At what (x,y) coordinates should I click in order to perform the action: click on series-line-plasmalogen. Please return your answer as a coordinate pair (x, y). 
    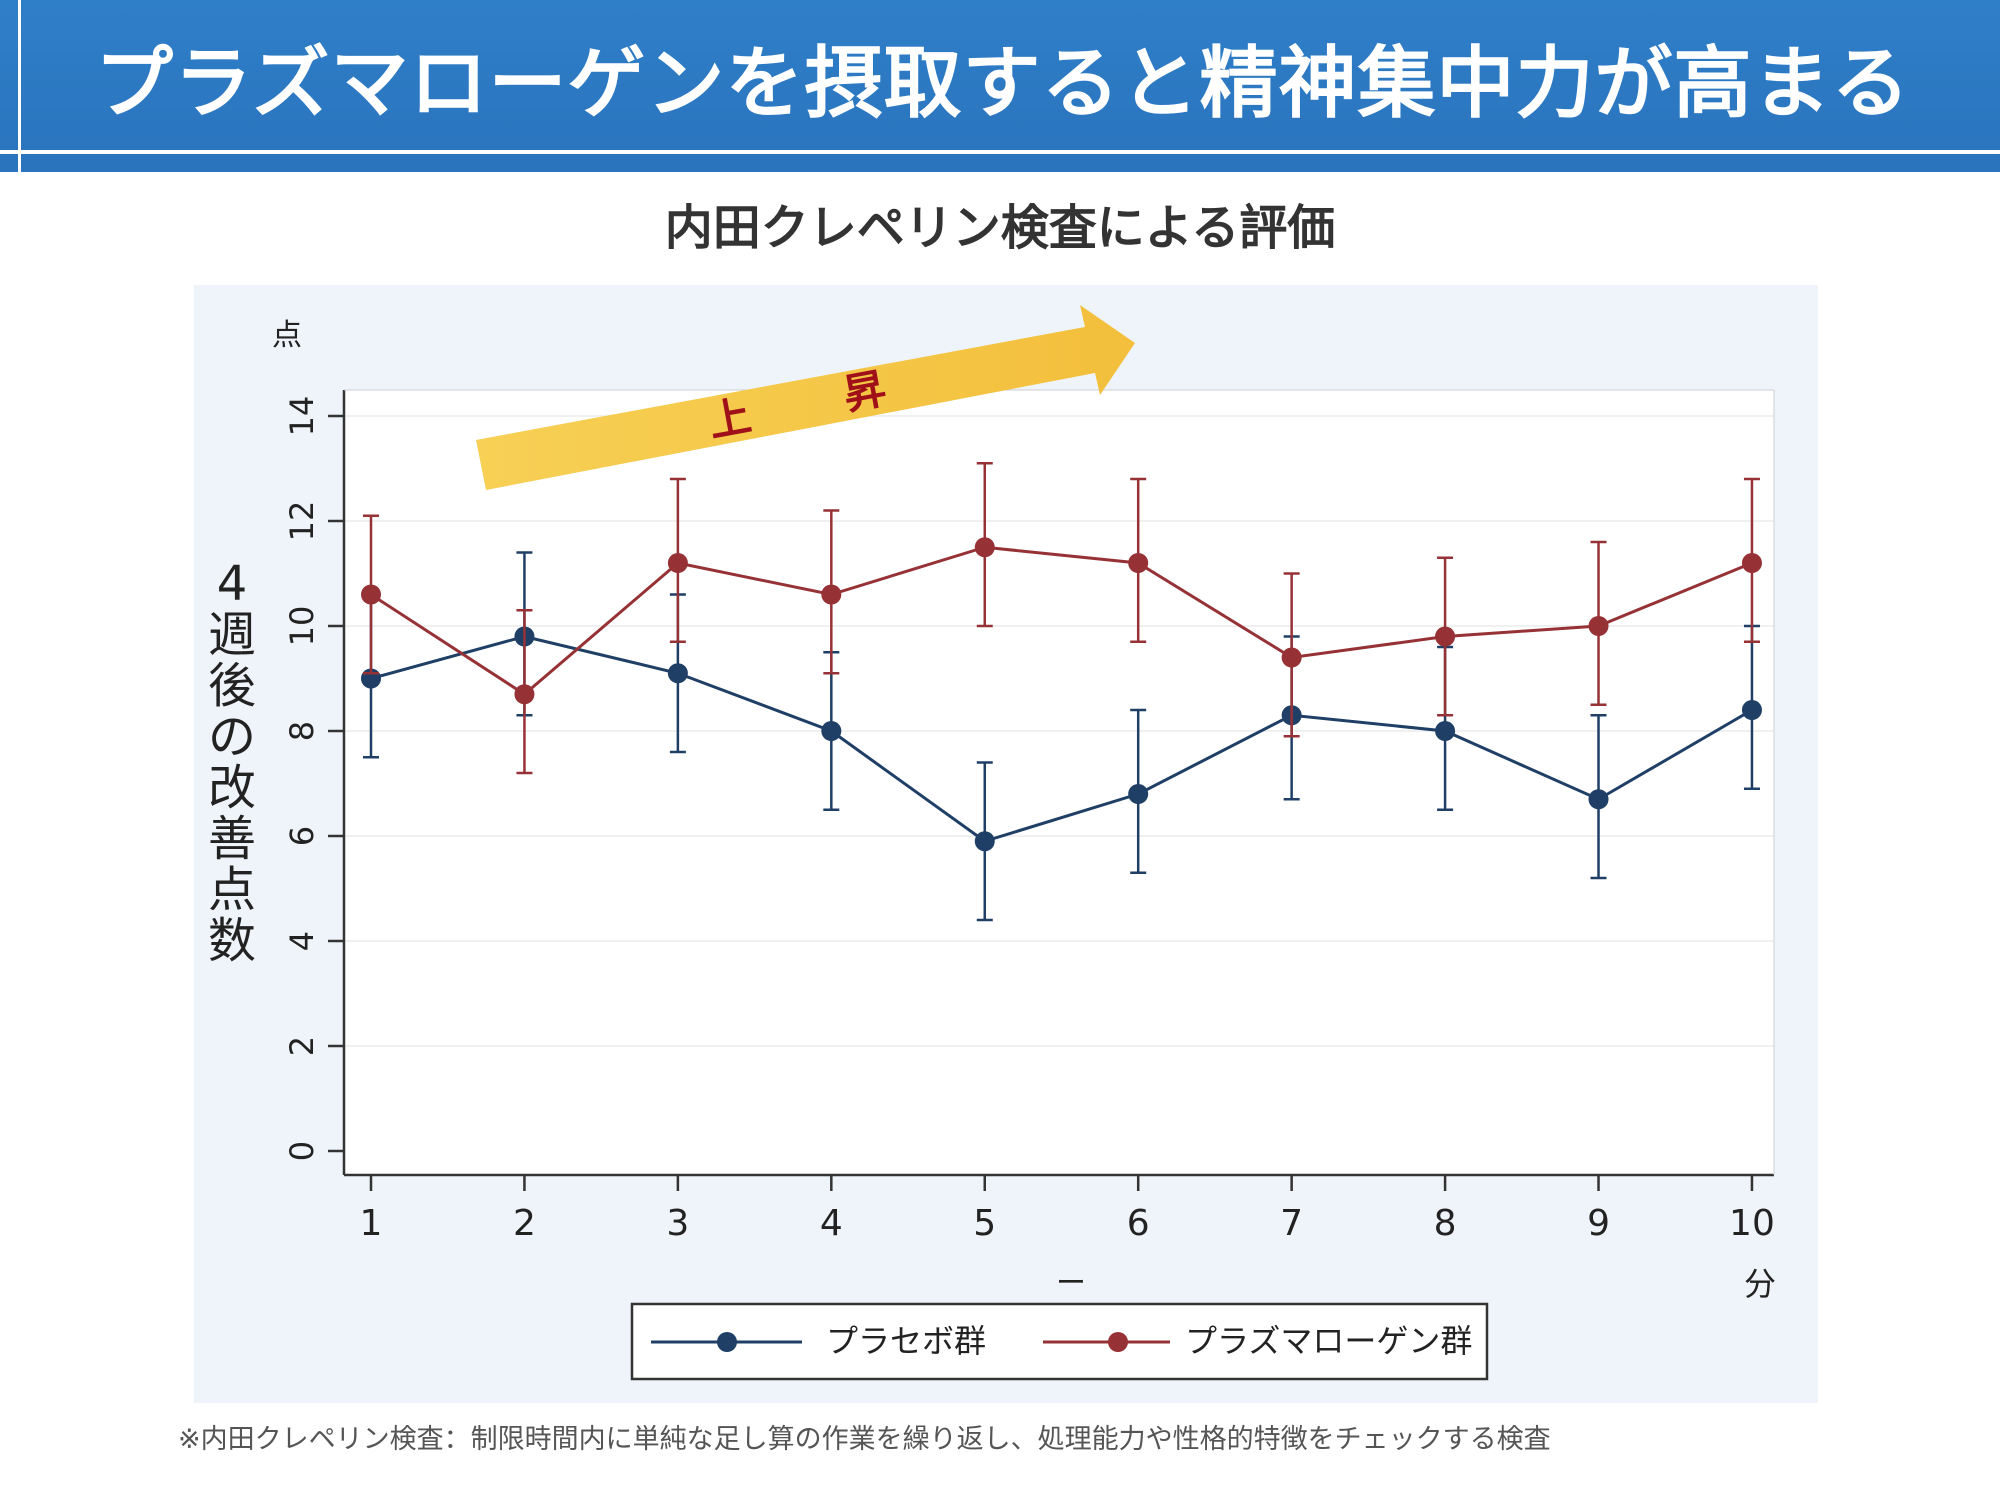
    Looking at the image, I should click on (1061, 621).